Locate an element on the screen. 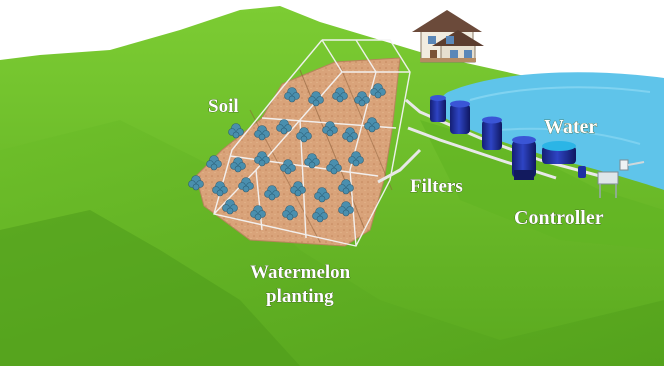 Image resolution: width=664 pixels, height=366 pixels. filters-group is located at coordinates (508, 137).